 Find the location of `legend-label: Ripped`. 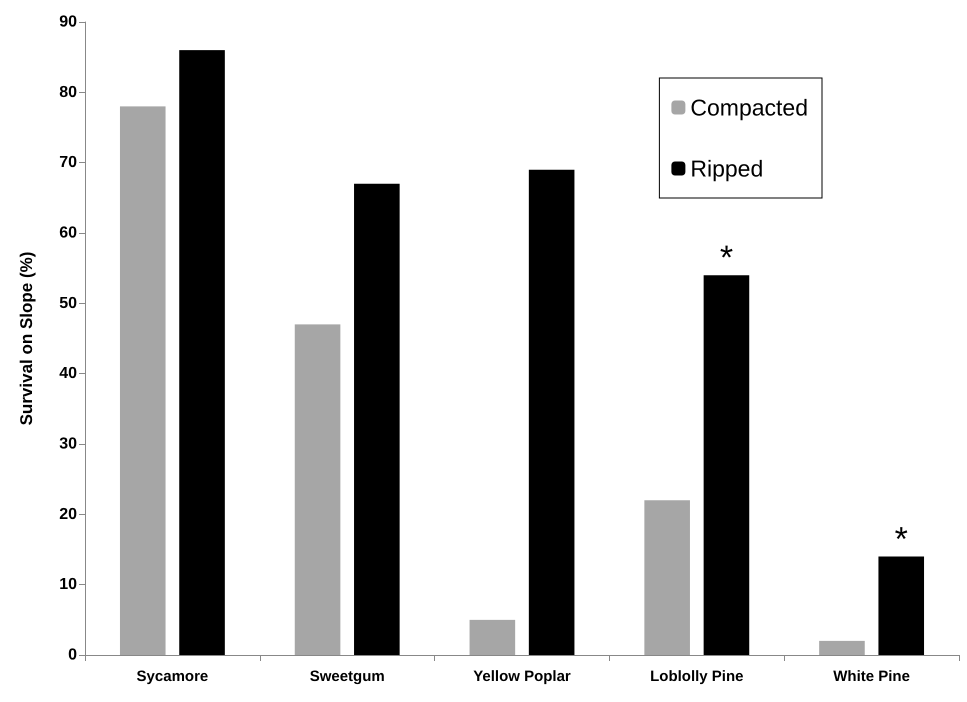

legend-label: Ripped is located at coordinates (727, 169).